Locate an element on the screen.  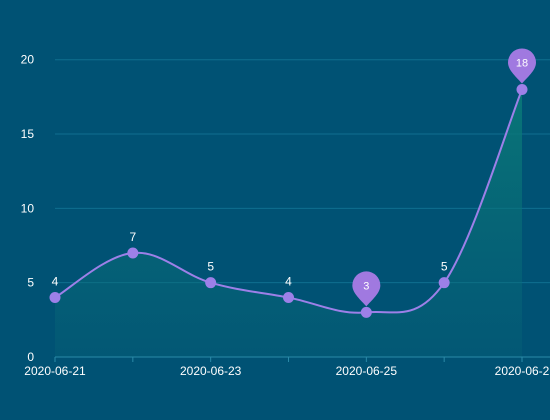
y-tick-label-0: 0 is located at coordinates (30, 357).